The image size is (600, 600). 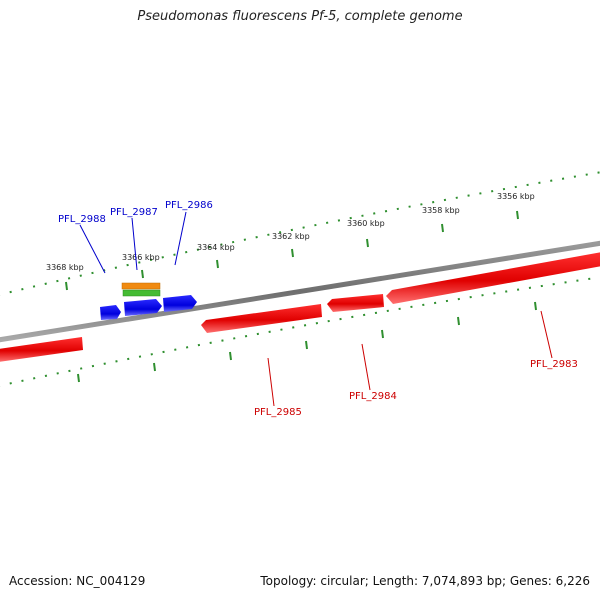 I want to click on feature-bar-green, so click(x=141, y=293).